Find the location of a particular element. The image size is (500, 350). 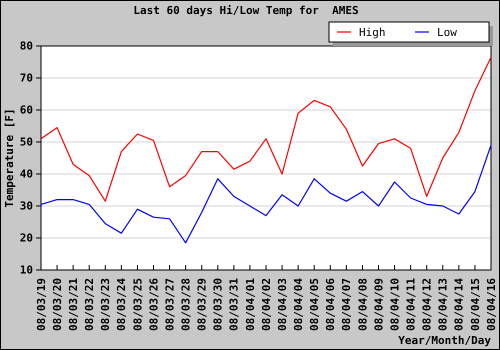

x-tick-label: 08/04/16 is located at coordinates (491, 304).